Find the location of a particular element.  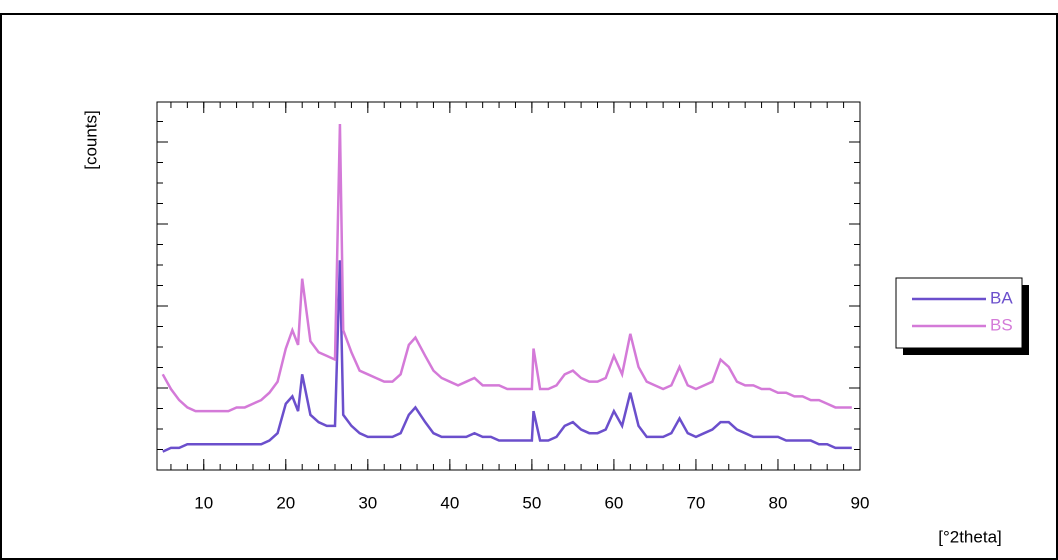

x-tick-label: 70 is located at coordinates (695, 502).